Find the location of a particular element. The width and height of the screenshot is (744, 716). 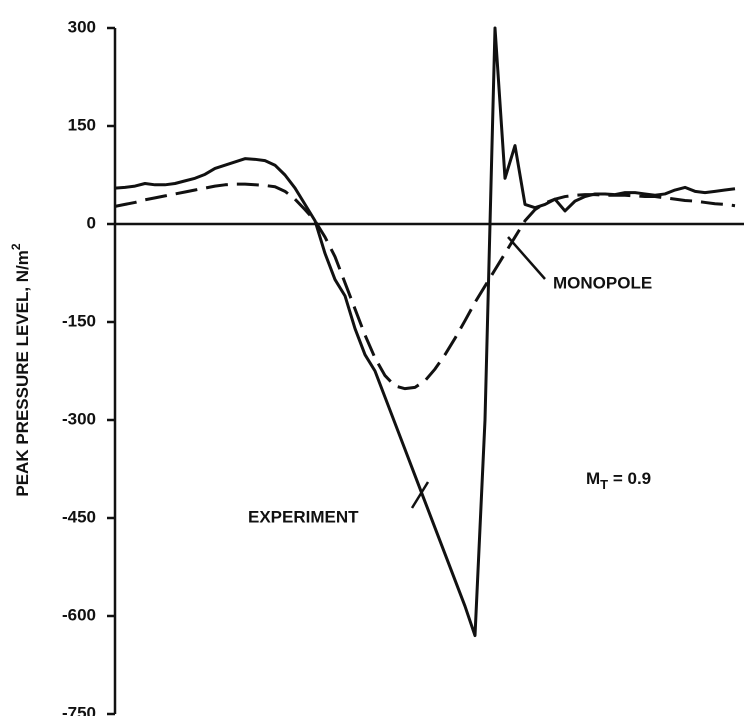

mach-main: M is located at coordinates (593, 478).